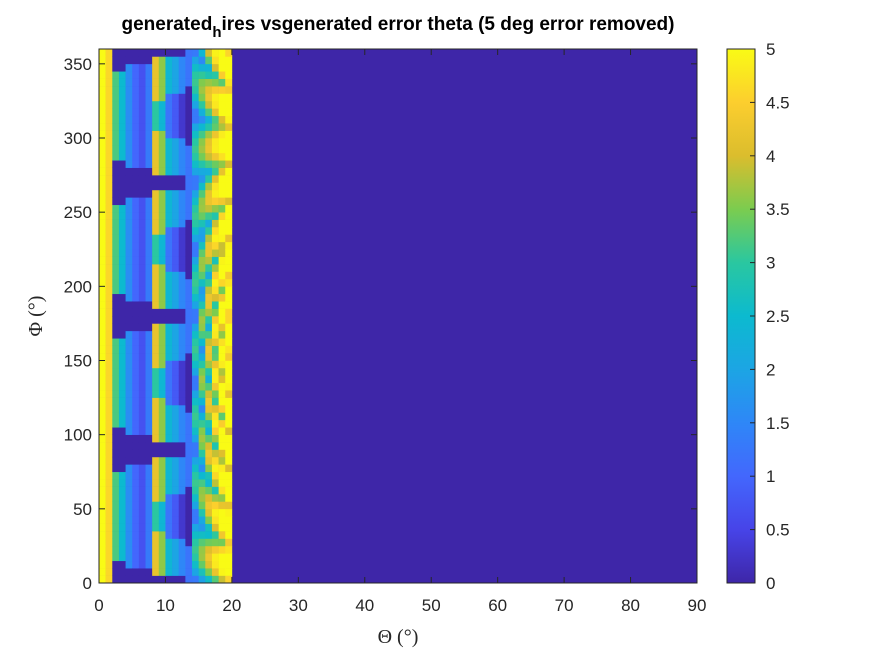 The height and width of the screenshot is (656, 875). I want to click on colorbar-tick-label: 3.5, so click(778, 209).